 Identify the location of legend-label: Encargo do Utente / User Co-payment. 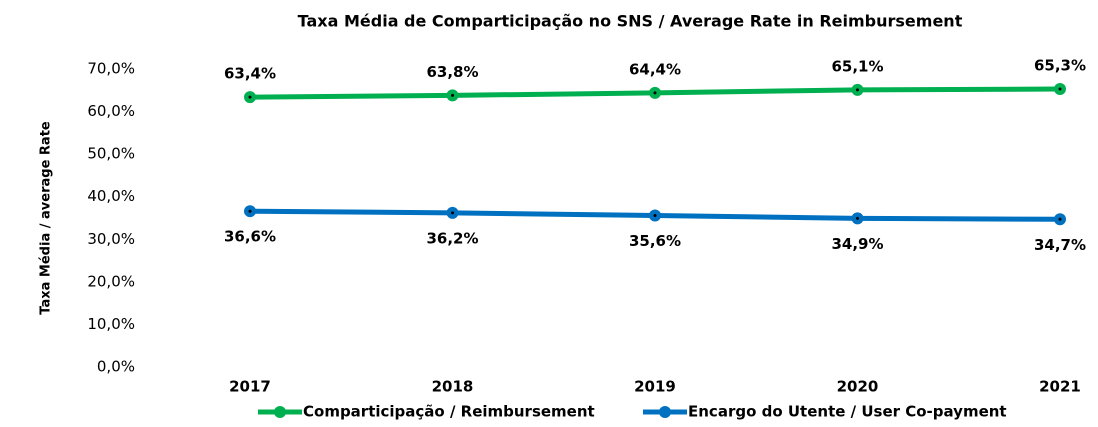
(847, 412).